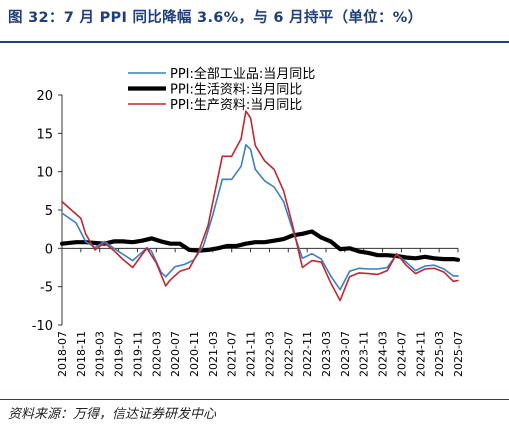 The image size is (509, 429). Describe the element at coordinates (215, 18) in the screenshot. I see `chart-title: 图 32：7 月 PPI 同比降幅 3.6%，与 6 月持平（单位：%）` at that location.